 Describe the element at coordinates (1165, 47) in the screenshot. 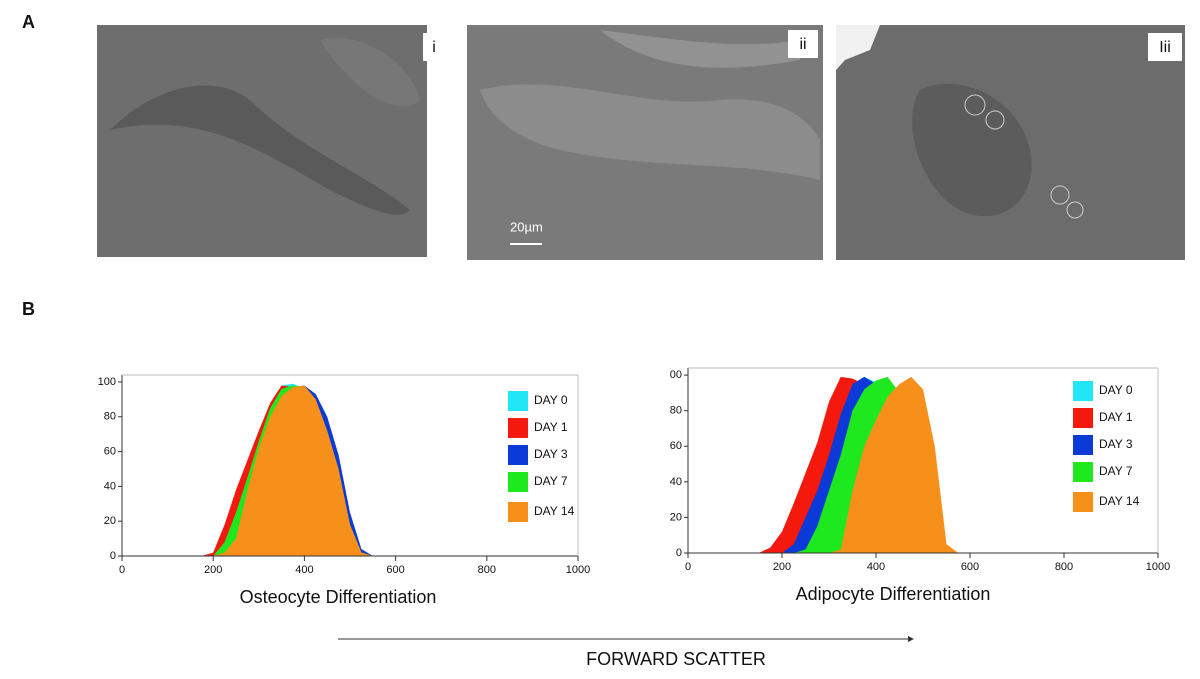

I see `image-label: Iii` at that location.